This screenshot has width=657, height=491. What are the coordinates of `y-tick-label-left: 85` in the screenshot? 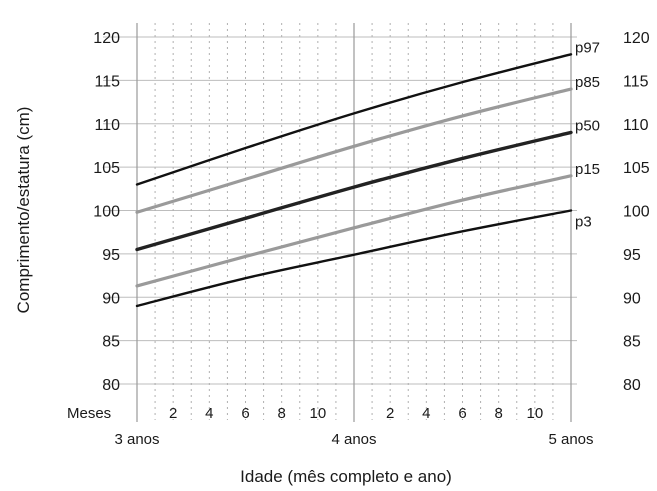 It's located at (111, 342).